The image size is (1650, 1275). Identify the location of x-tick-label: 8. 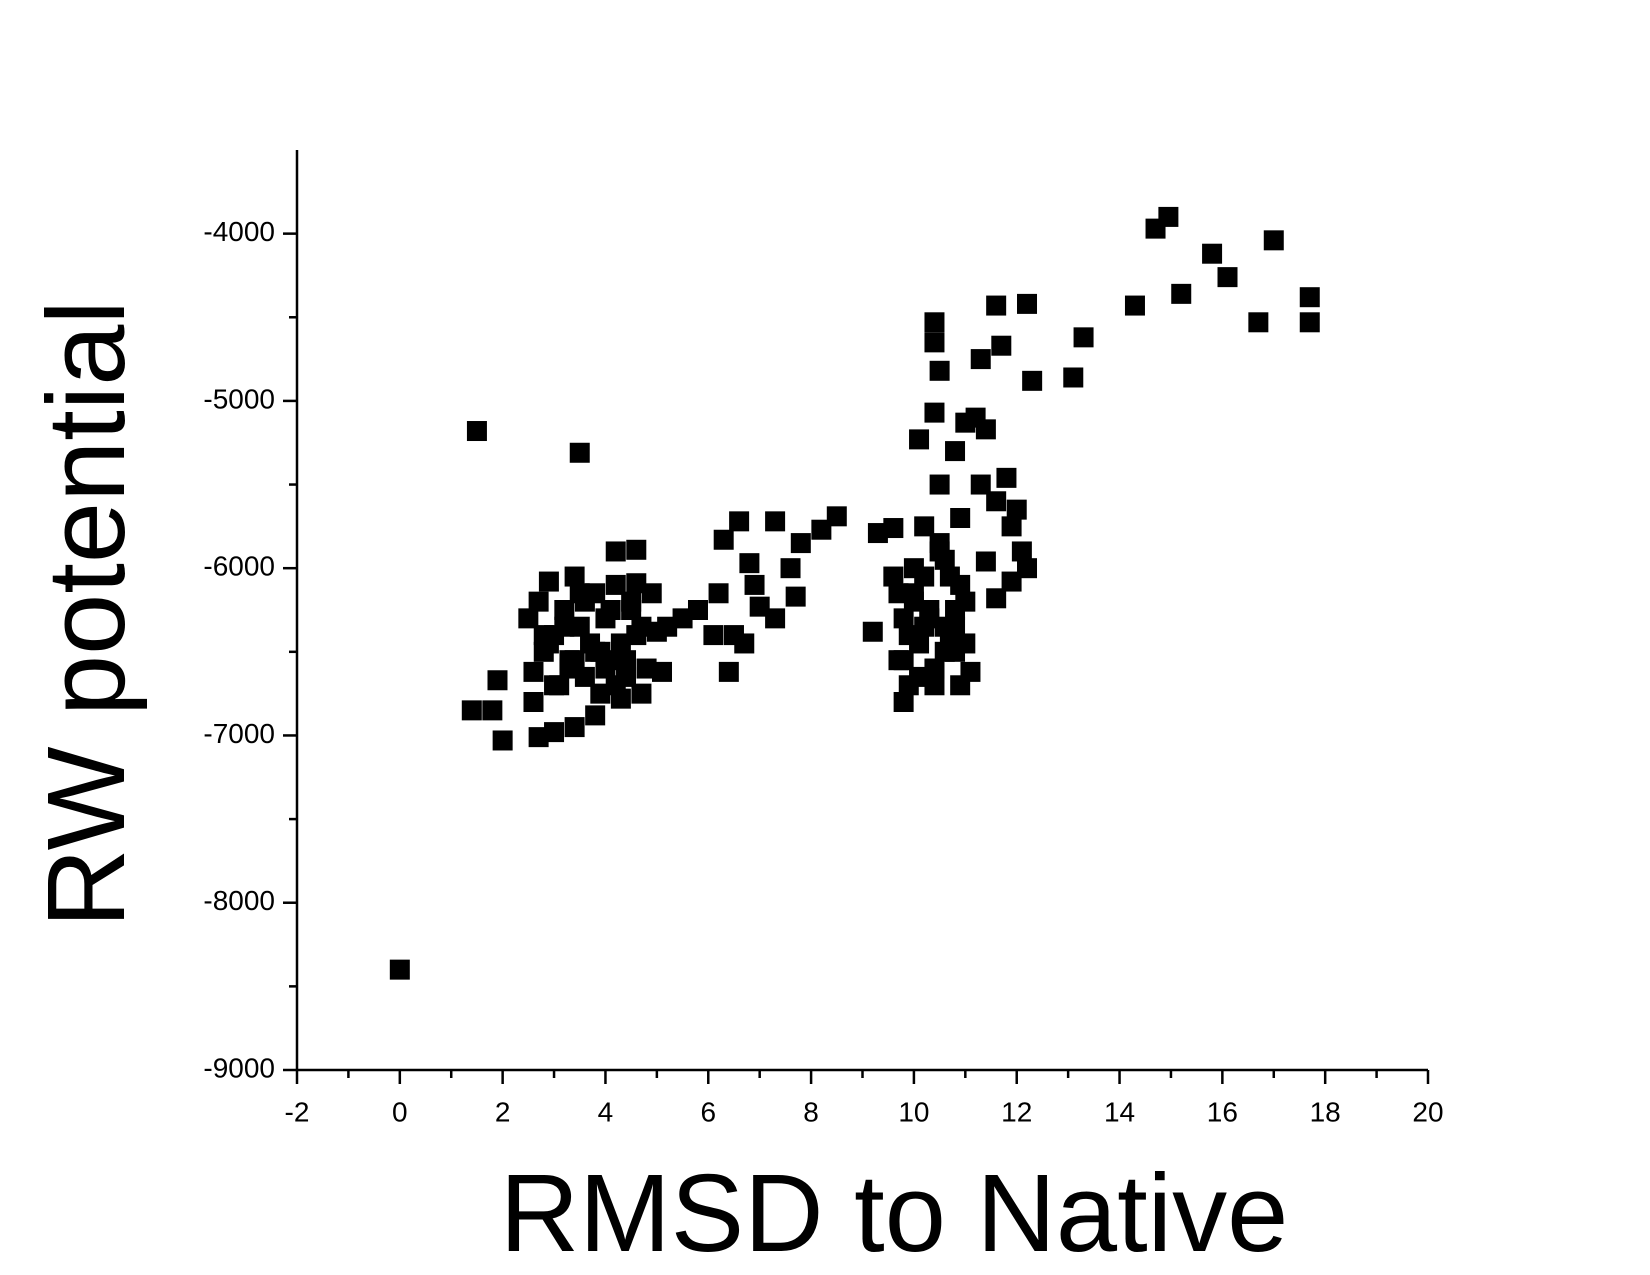
(811, 1111).